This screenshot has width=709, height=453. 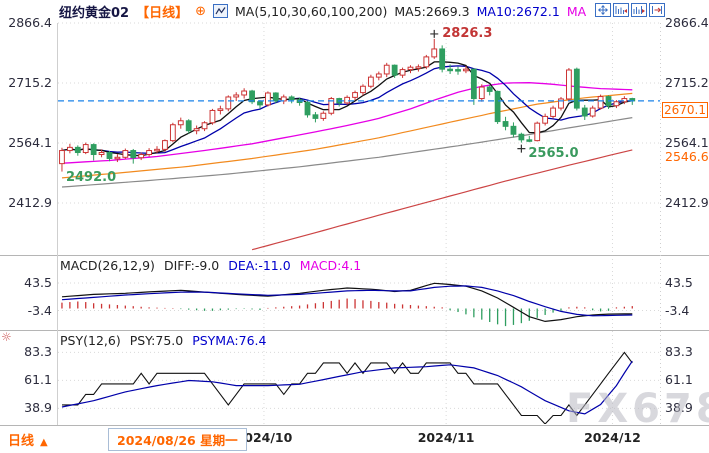 What do you see at coordinates (21, 441) in the screenshot?
I see `period-selector-label: 日线` at bounding box center [21, 441].